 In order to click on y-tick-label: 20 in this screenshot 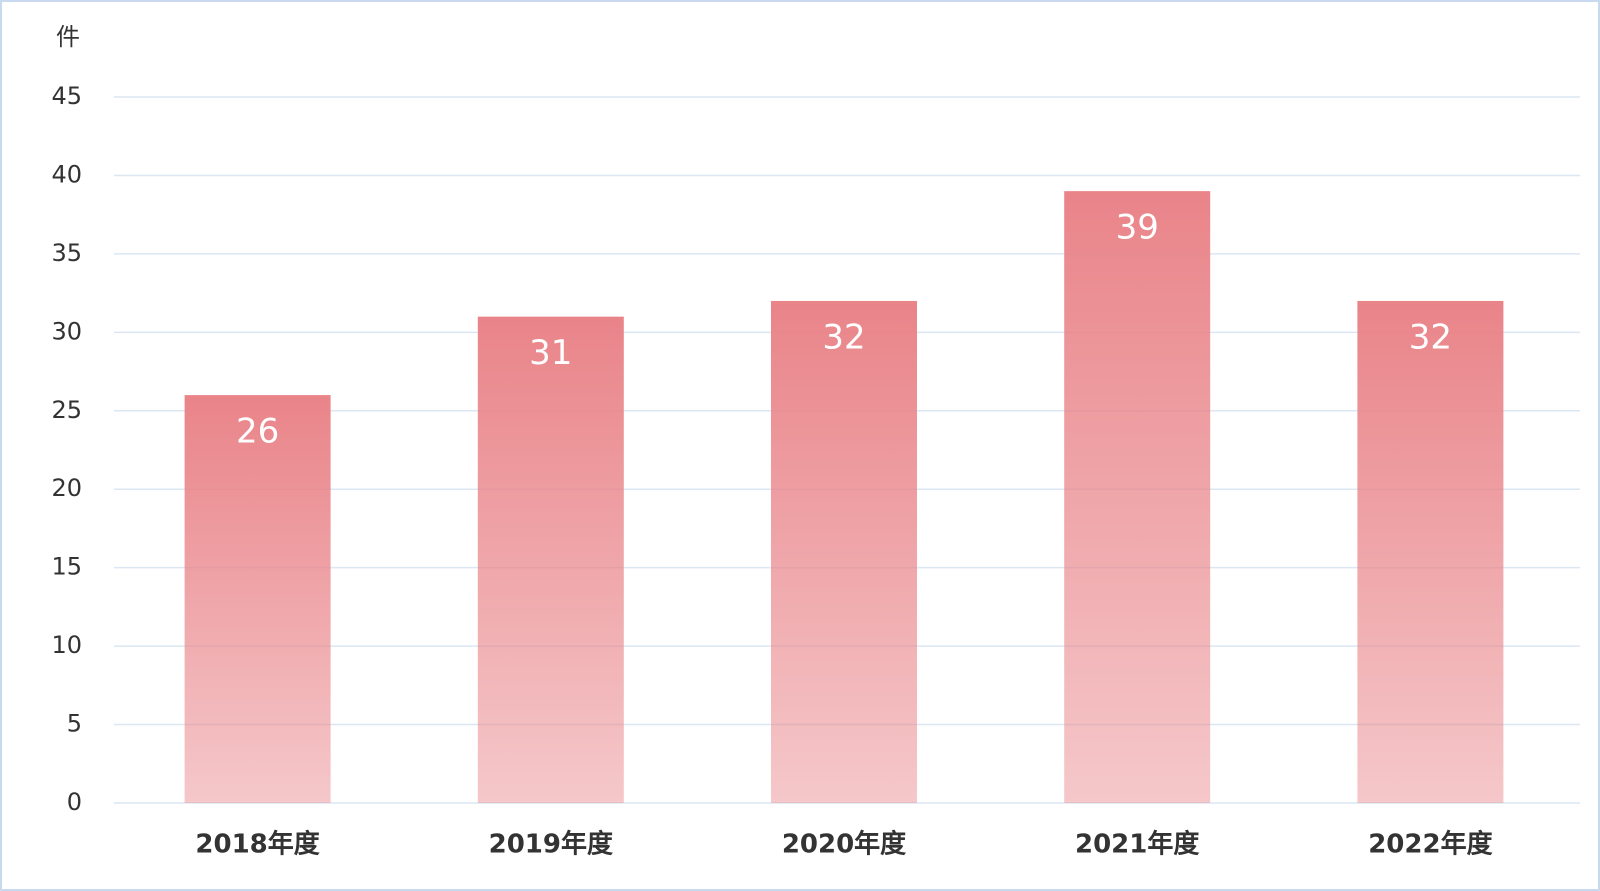, I will do `click(66, 488)`.